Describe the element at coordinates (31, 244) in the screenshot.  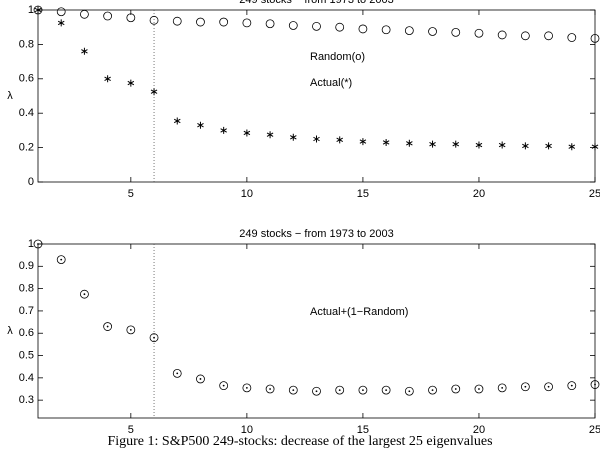
I see `y-tick-label: 1` at that location.